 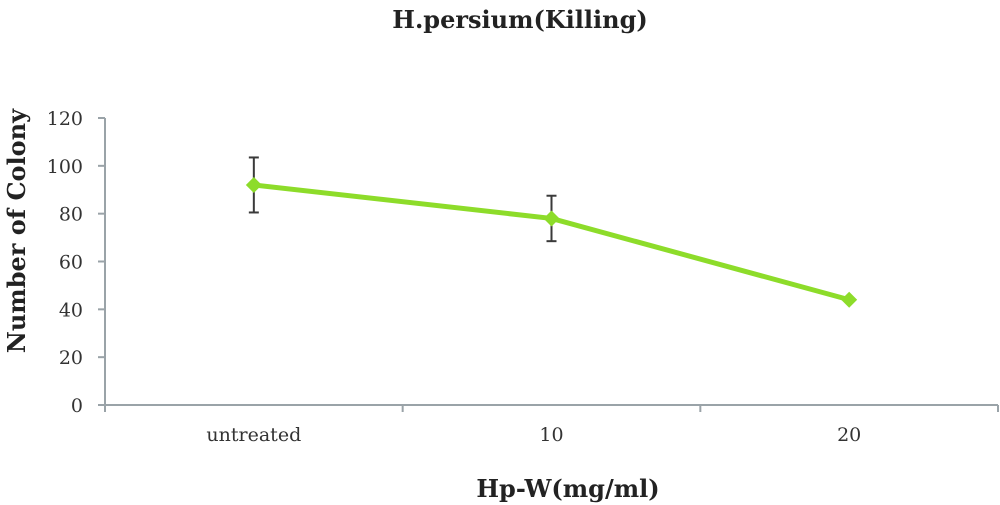 I want to click on y-tick-label: 60, so click(x=71, y=263).